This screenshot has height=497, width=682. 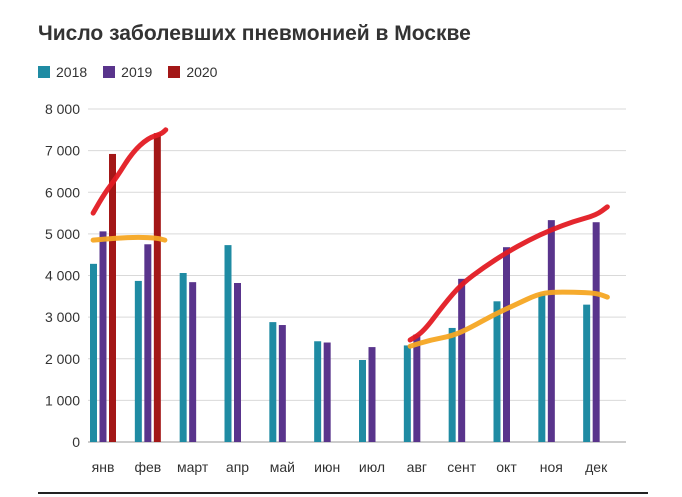 I want to click on legend-label-2019: 2019, so click(x=137, y=72).